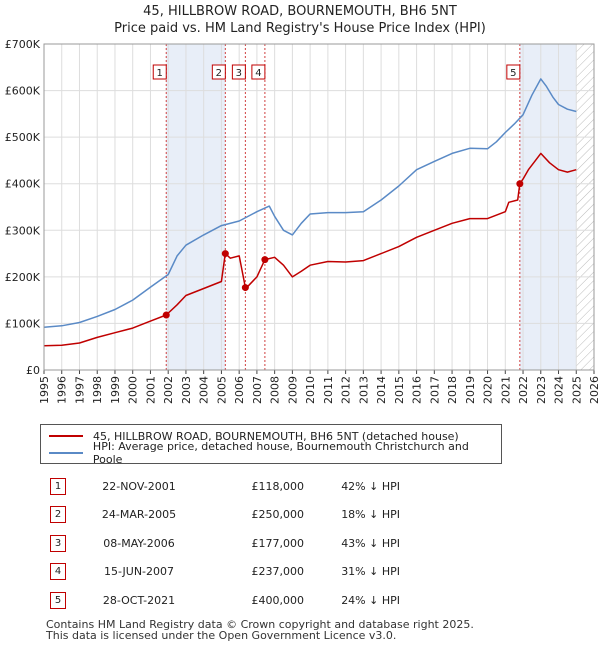 Image resolution: width=600 pixels, height=650 pixels. What do you see at coordinates (221, 486) in the screenshot?
I see `table-row: 1 22-NOV-2001 £118,000 42% ↓ HPI` at bounding box center [221, 486].